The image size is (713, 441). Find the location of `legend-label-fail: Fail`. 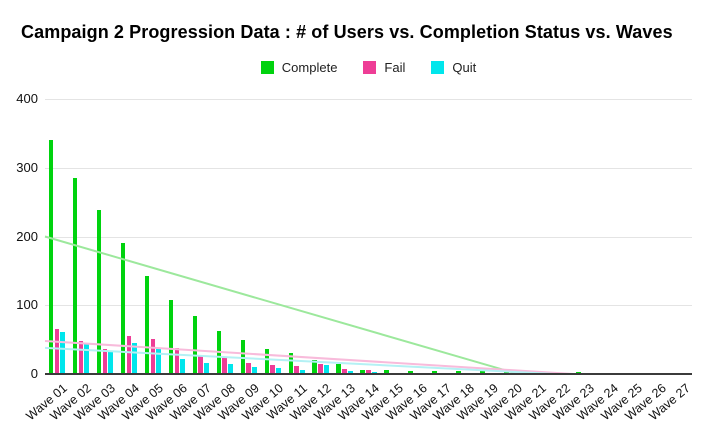

legend-label-fail: Fail is located at coordinates (395, 67).